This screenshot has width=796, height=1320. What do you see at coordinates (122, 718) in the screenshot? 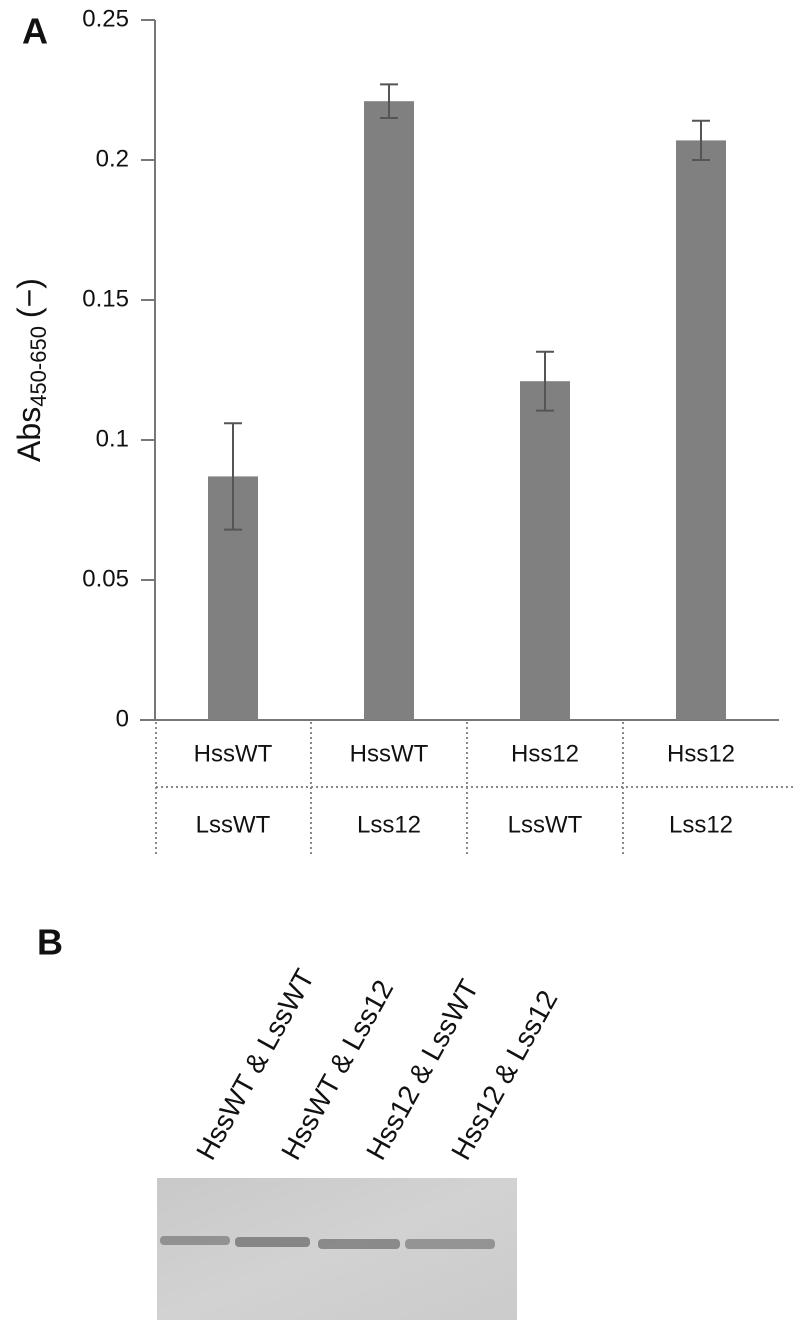
I see `y-tick-label: 0` at bounding box center [122, 718].